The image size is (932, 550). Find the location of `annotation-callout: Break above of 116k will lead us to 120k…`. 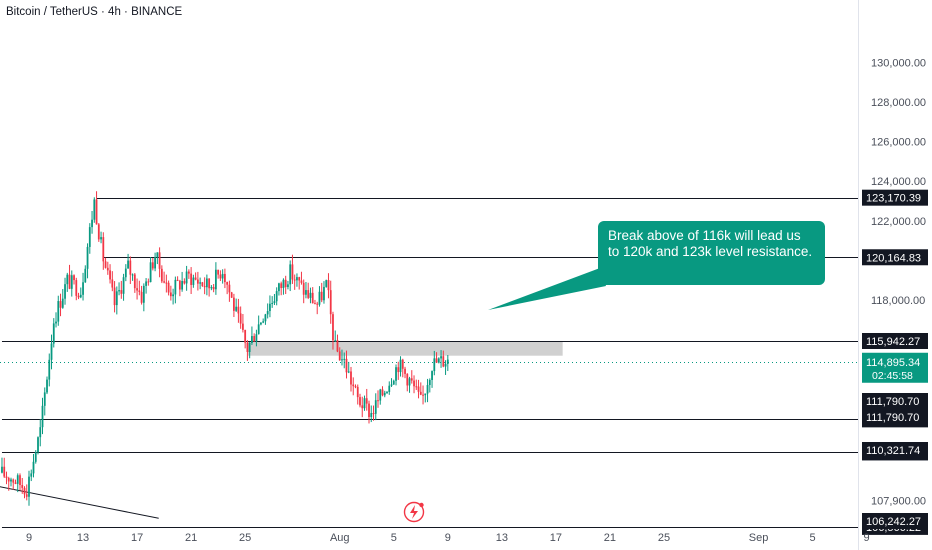

annotation-callout: Break above of 116k will lead us to 120k… is located at coordinates (711, 253).